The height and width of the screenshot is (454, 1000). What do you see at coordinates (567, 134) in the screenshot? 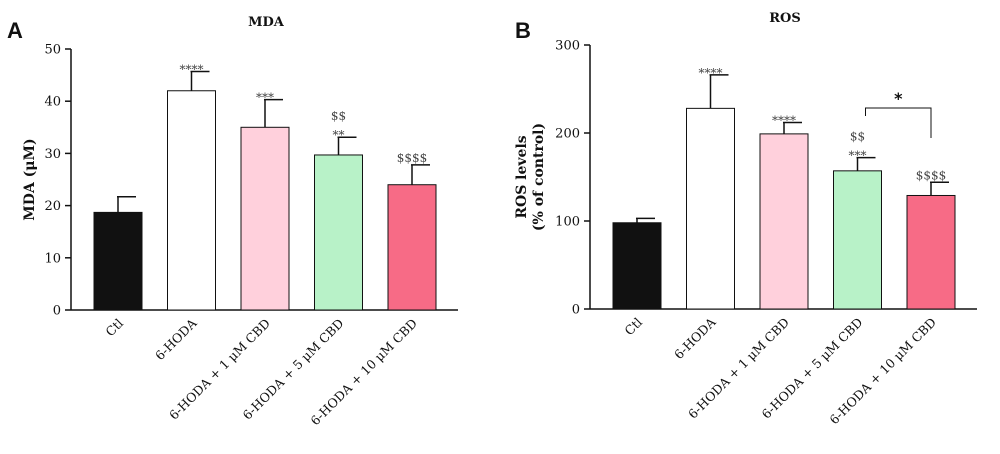
I see `y-tick-label: 200` at bounding box center [567, 134].